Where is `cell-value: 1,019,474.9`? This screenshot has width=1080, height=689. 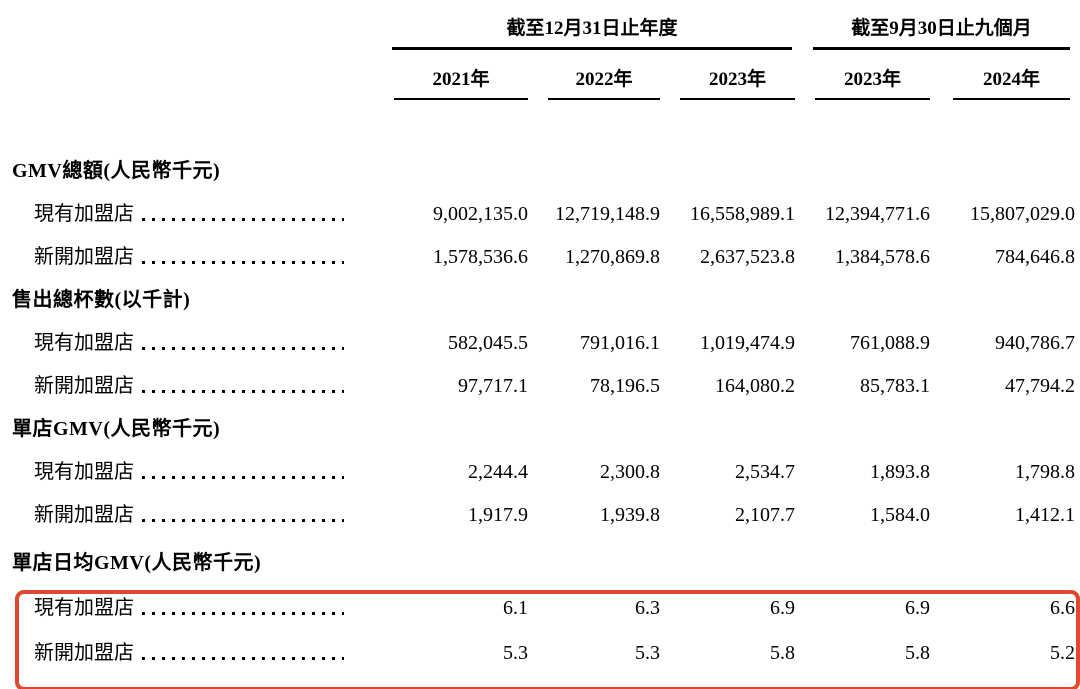
cell-value: 1,019,474.9 is located at coordinates (747, 343).